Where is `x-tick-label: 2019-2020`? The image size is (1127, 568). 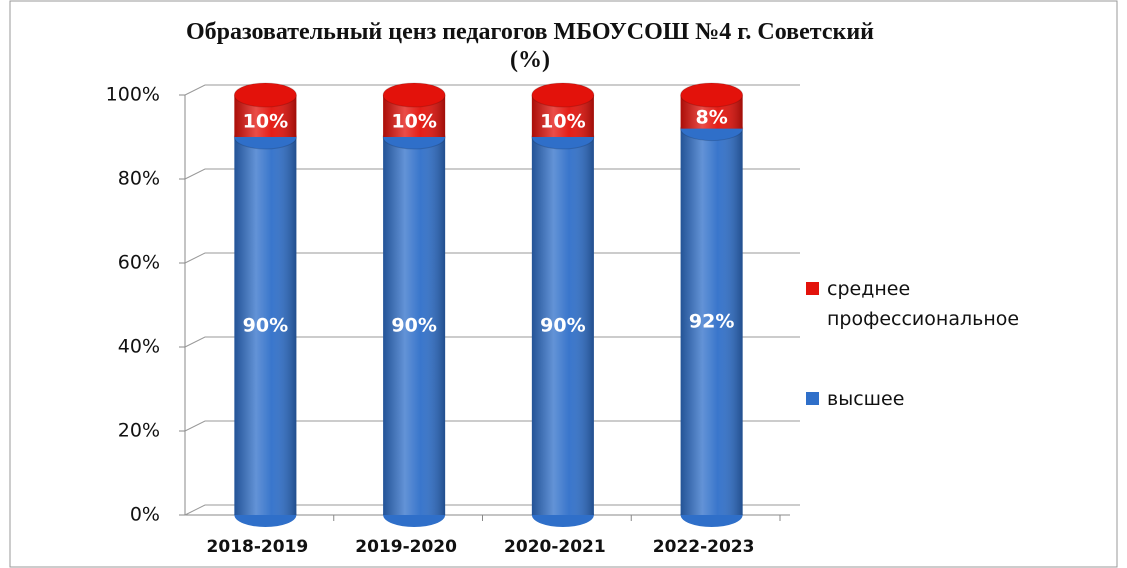 x-tick-label: 2019-2020 is located at coordinates (406, 547).